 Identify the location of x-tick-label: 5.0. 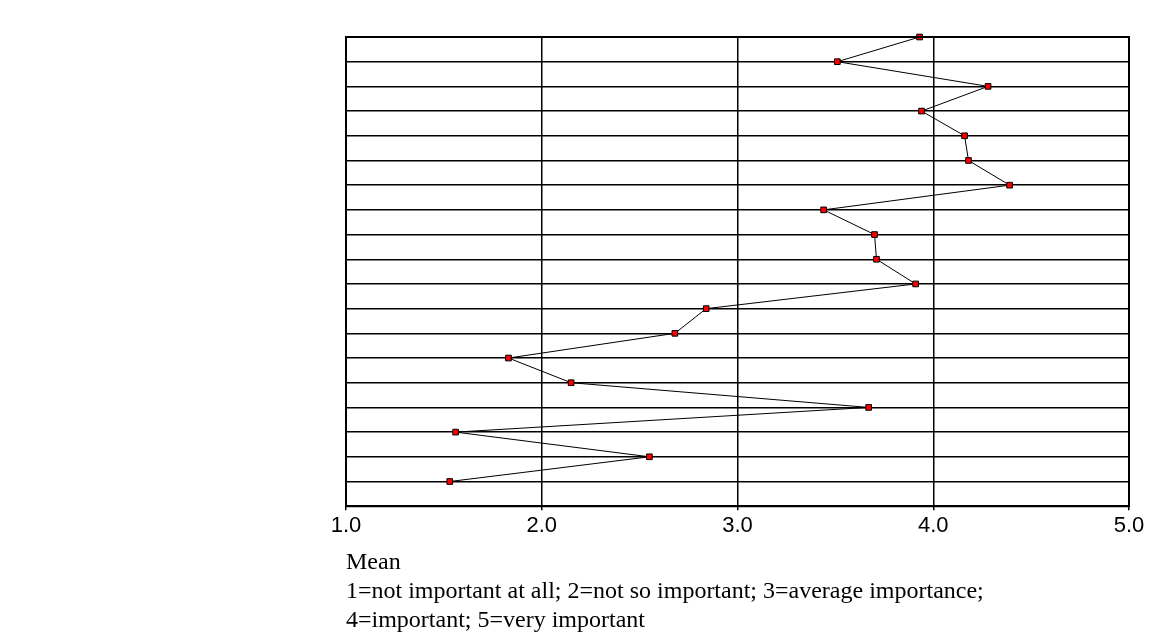
(1129, 525).